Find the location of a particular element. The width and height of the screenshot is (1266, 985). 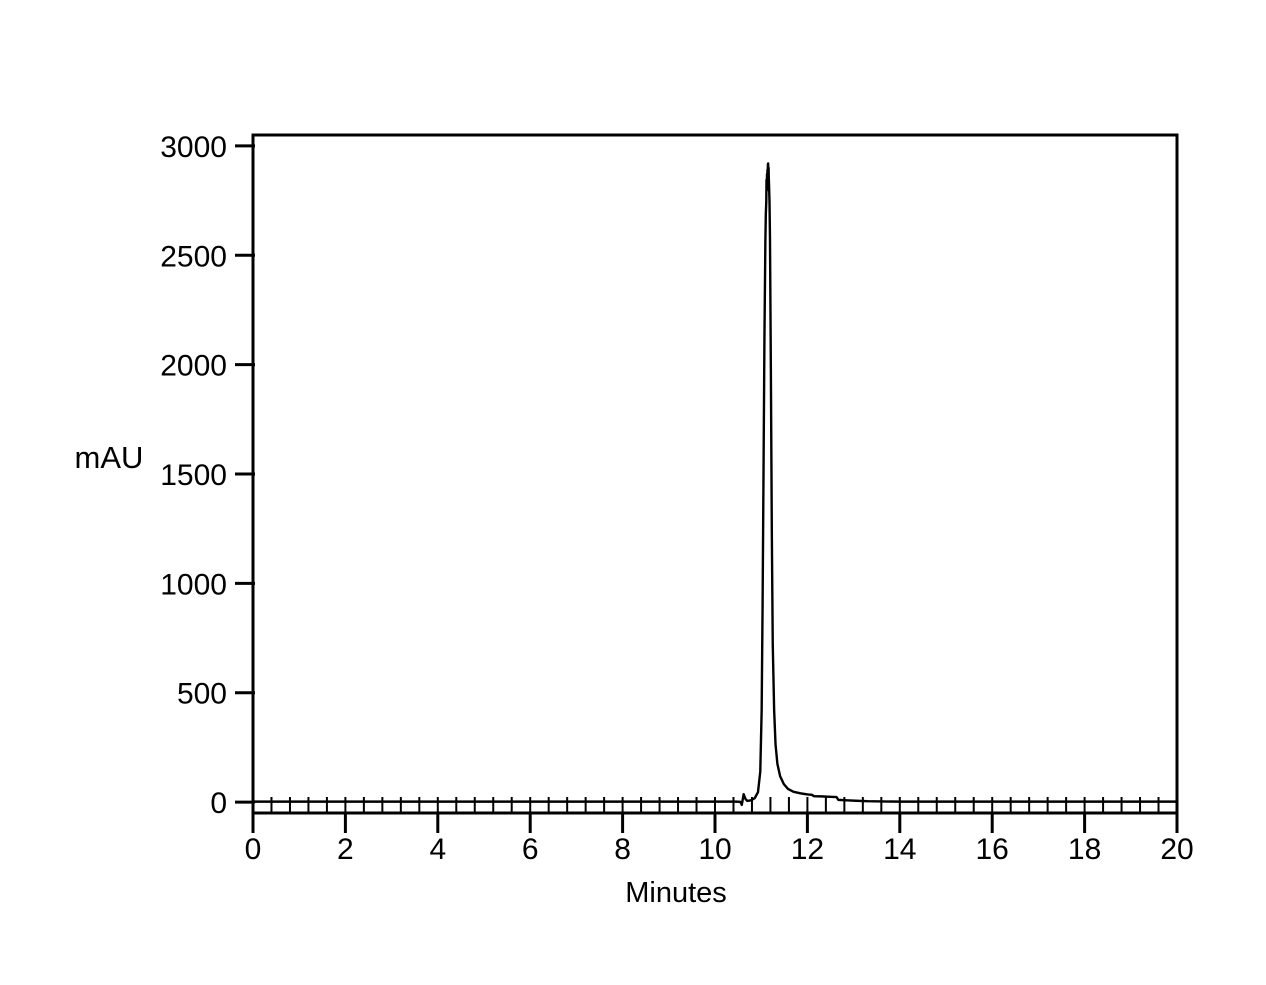

y-axis-label: mAU is located at coordinates (109, 457).